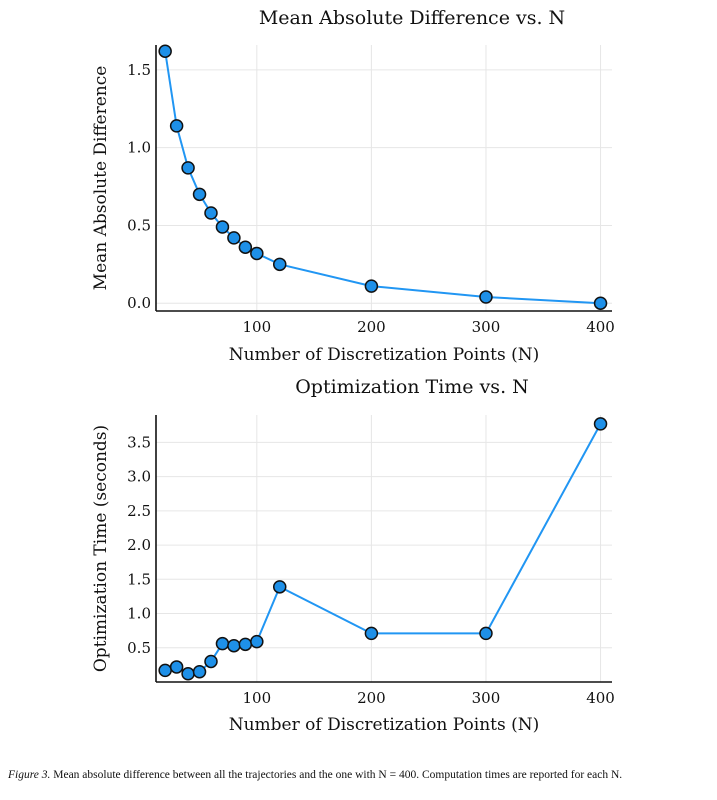  What do you see at coordinates (412, 18) in the screenshot?
I see `chart-title: Mean Absolute Difference vs. N` at bounding box center [412, 18].